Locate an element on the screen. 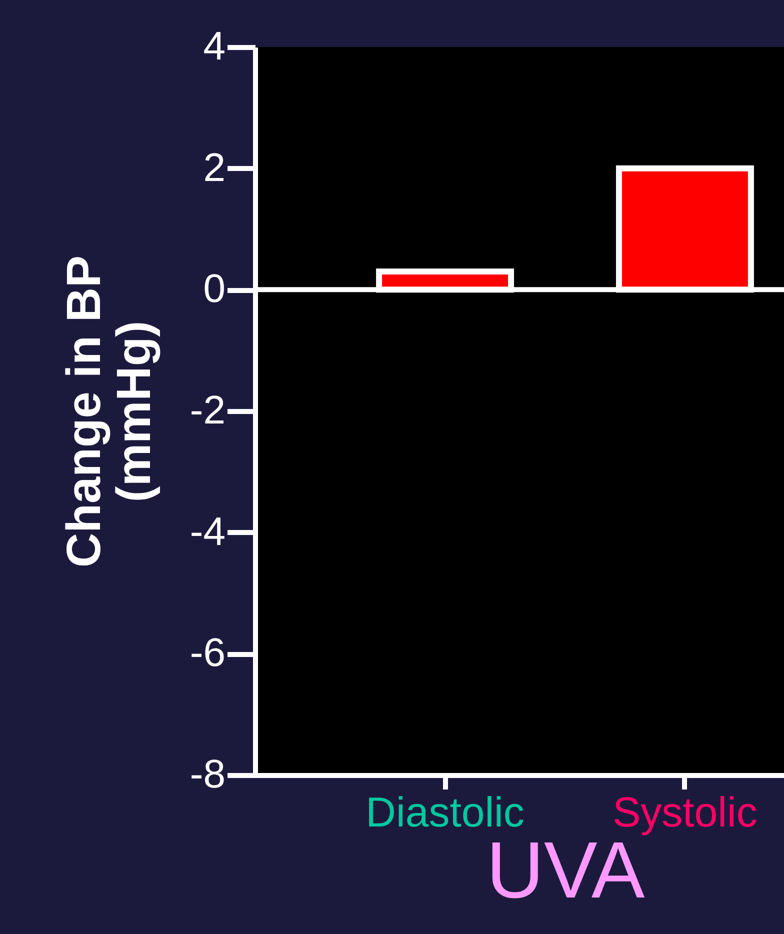 The height and width of the screenshot is (934, 784). y-tick-label: -4 is located at coordinates (208, 532).